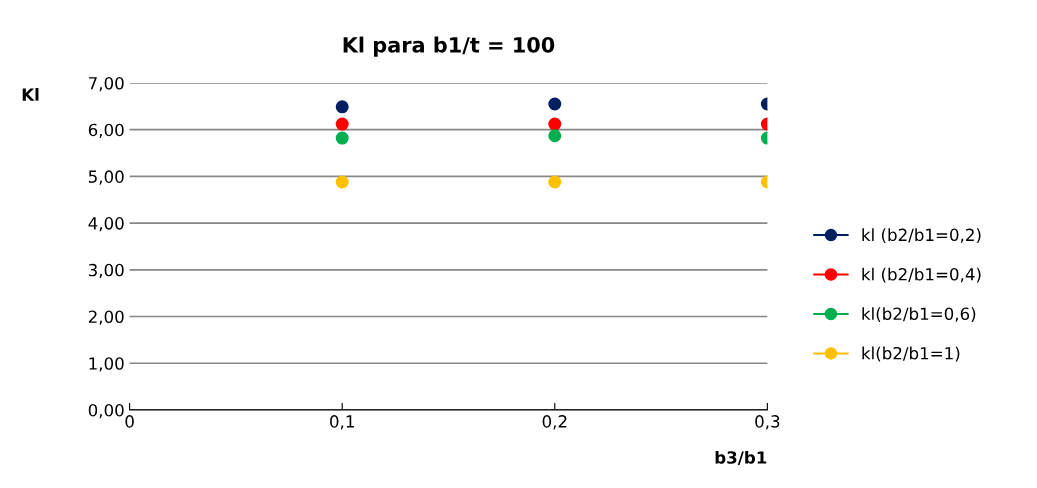 The width and height of the screenshot is (1037, 488). I want to click on legend-label: kl(b2/b1=1), so click(911, 354).